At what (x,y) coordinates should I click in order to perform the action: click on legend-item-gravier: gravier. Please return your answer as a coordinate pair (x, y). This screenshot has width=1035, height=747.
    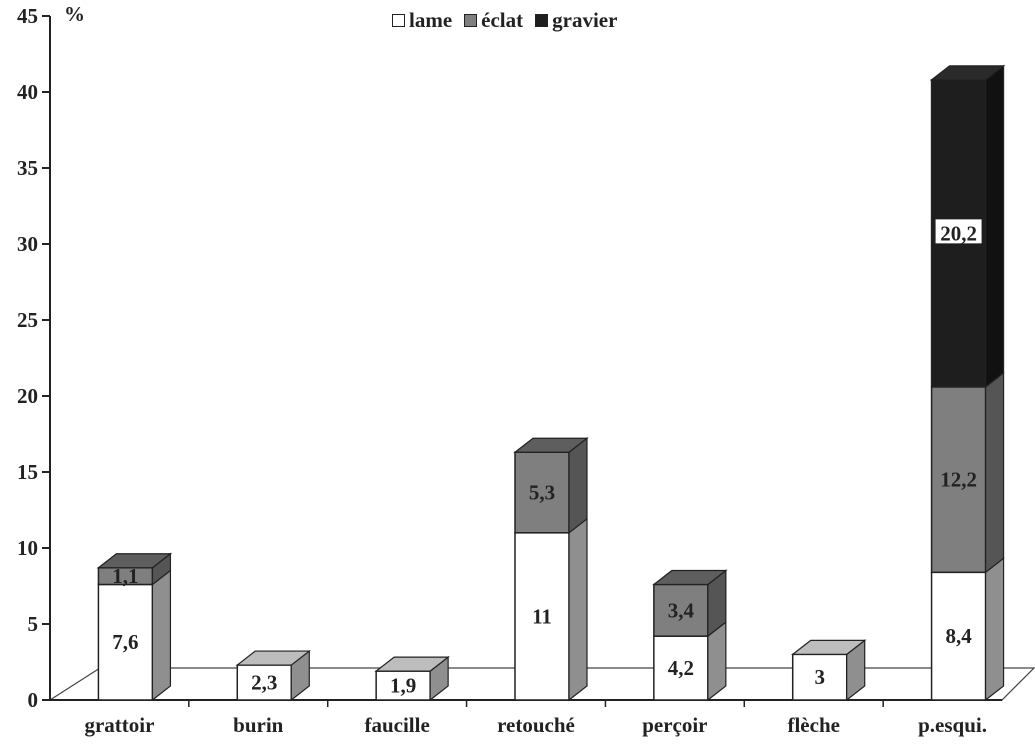
    Looking at the image, I should click on (576, 20).